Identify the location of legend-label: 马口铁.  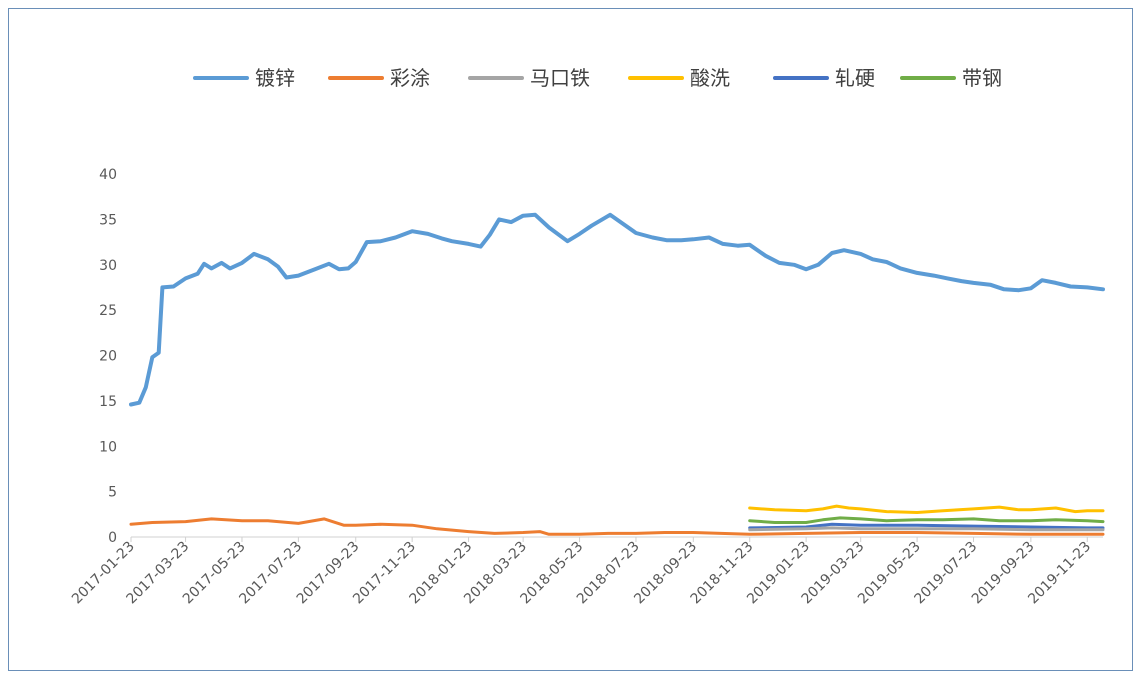
(560, 78).